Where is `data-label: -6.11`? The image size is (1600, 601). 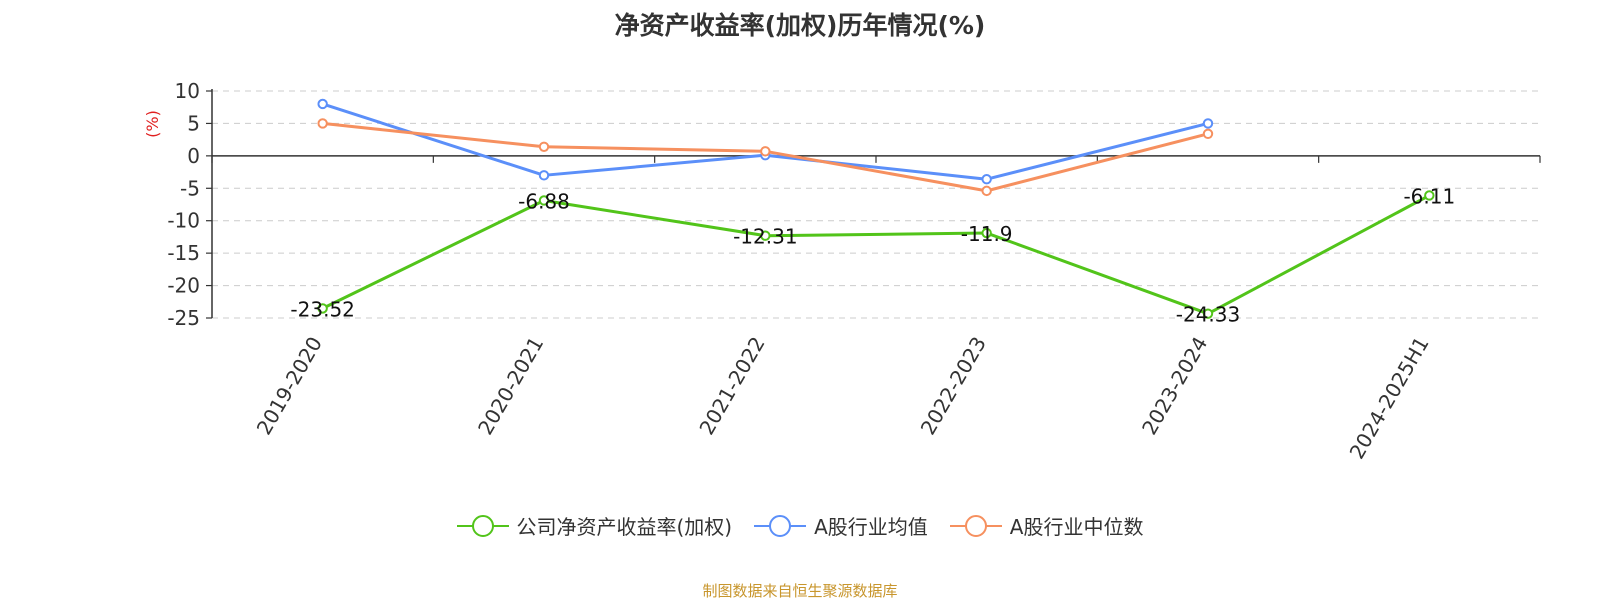 data-label: -6.11 is located at coordinates (1429, 196).